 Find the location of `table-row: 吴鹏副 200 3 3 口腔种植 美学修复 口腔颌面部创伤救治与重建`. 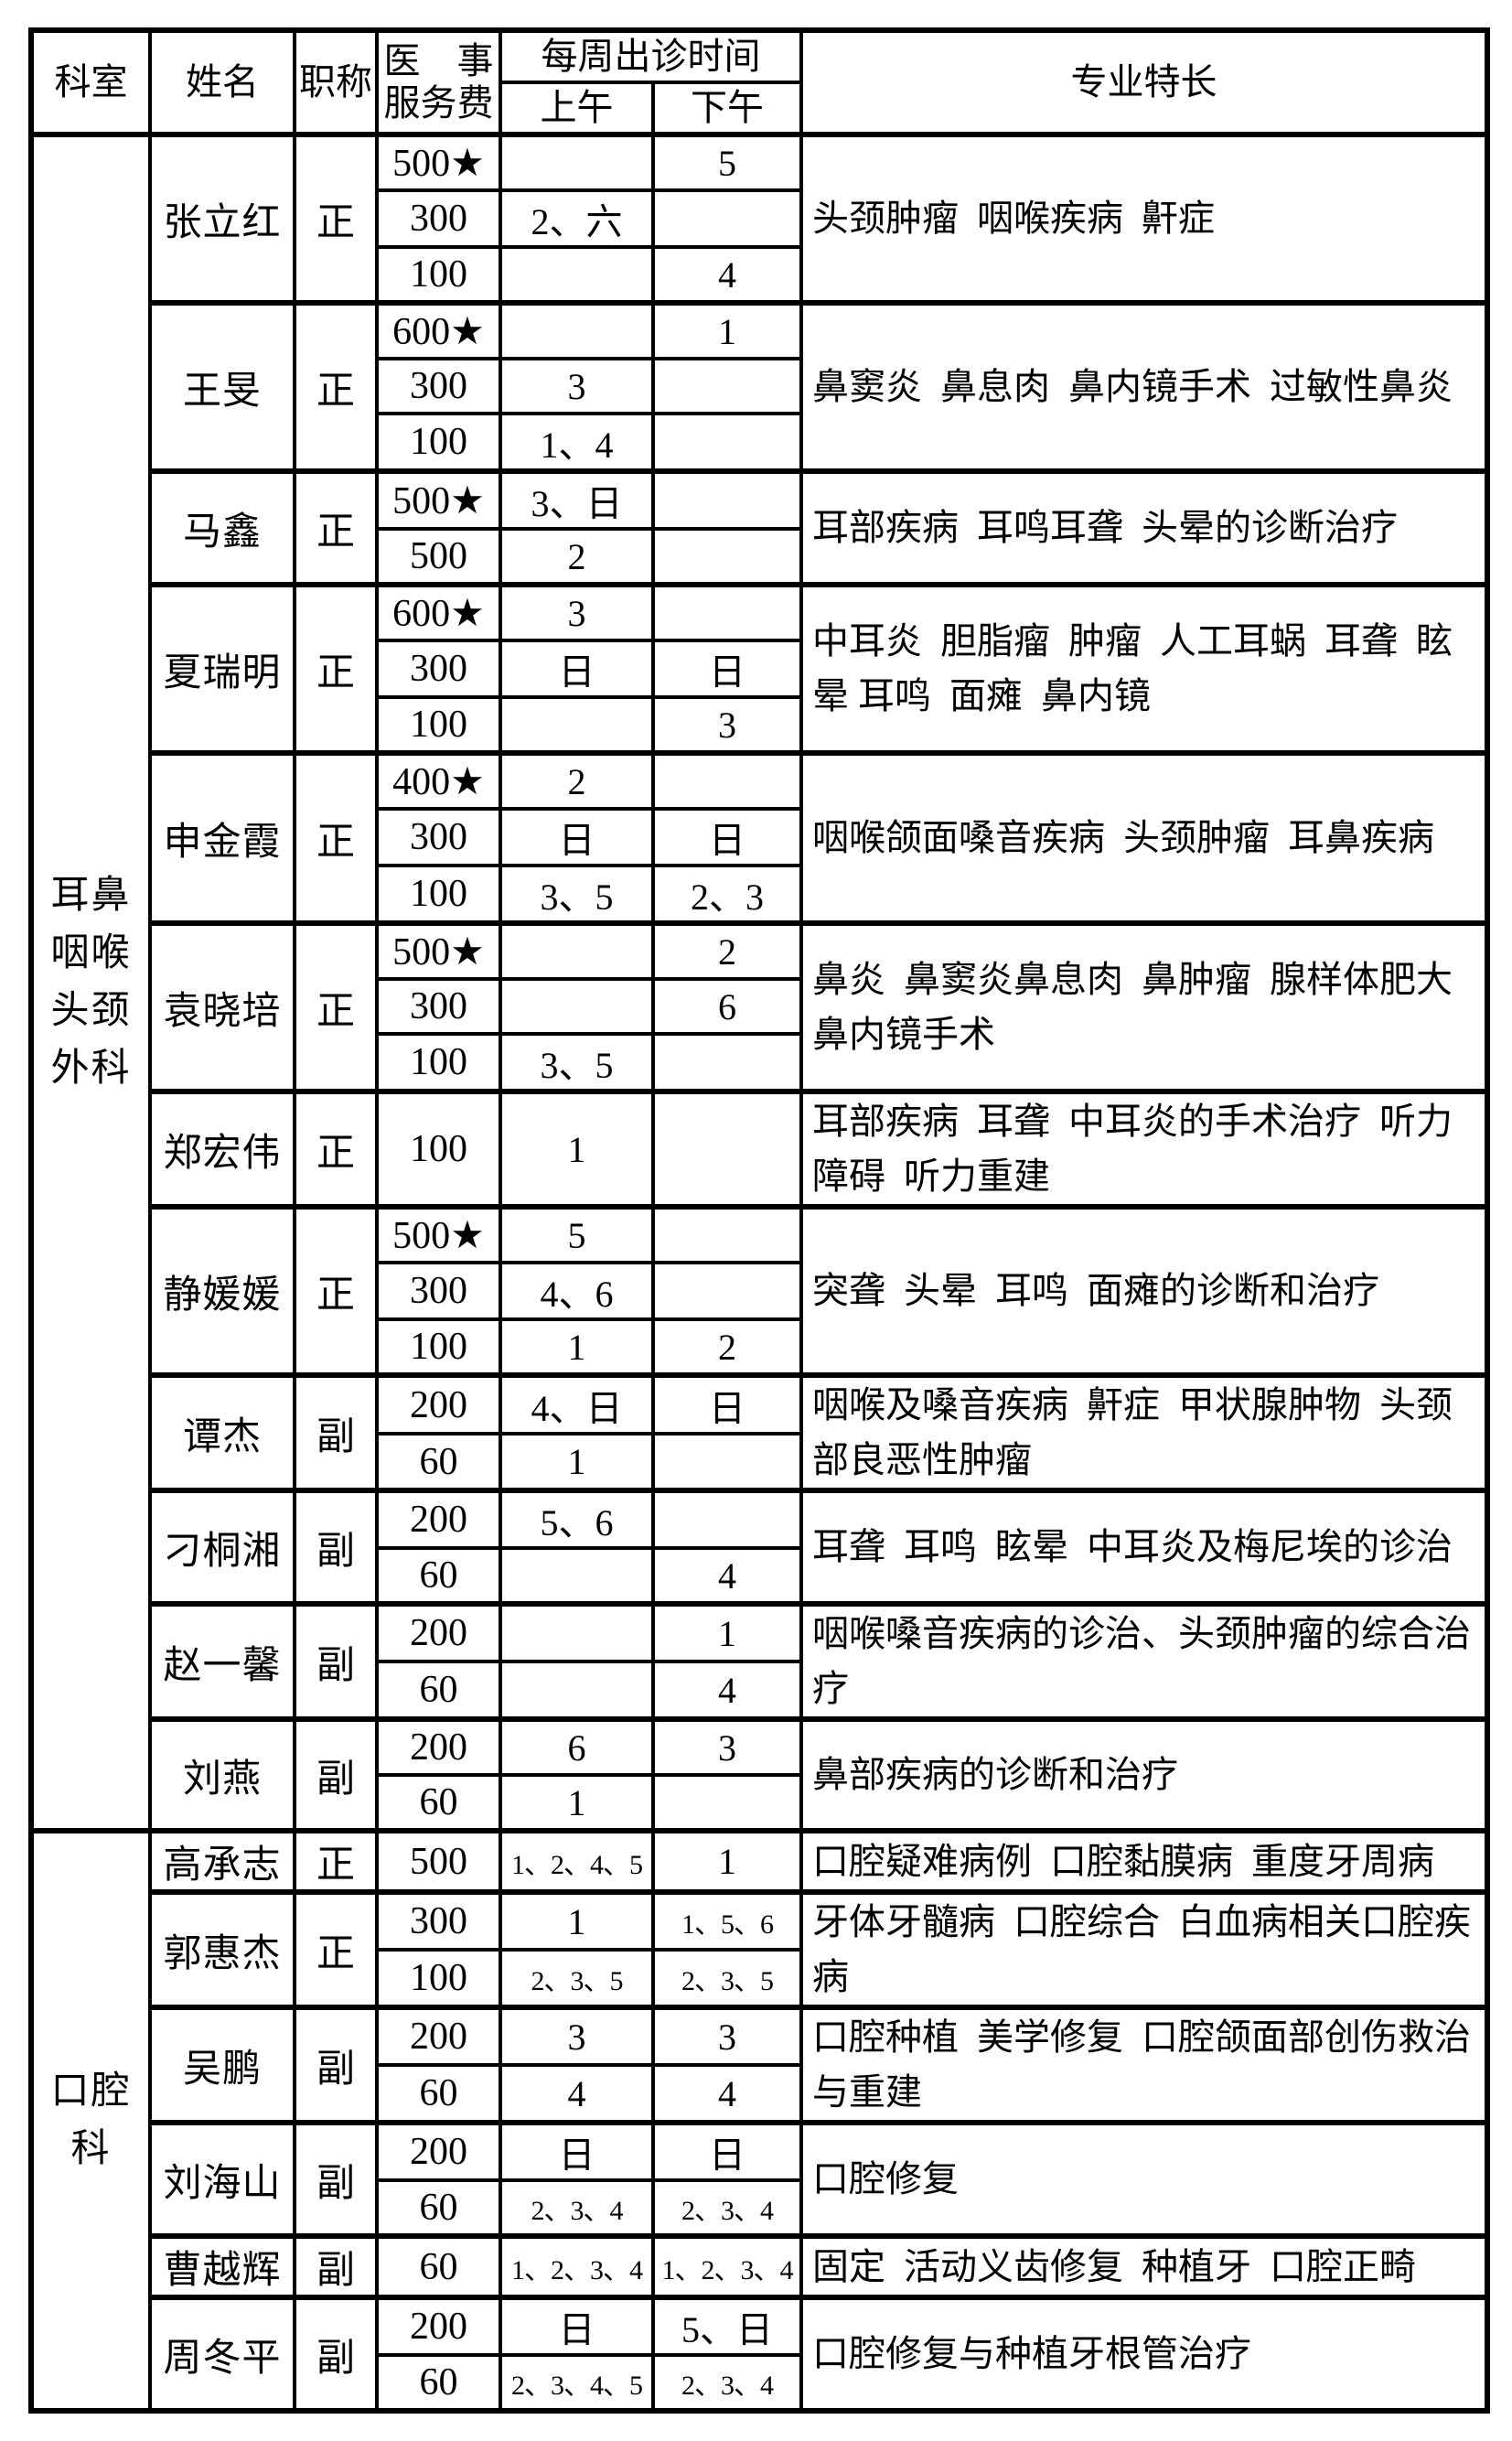

table-row: 吴鹏副 200 3 3 口腔种植 美学修复 口腔颌面部创伤救治与重建 is located at coordinates (760, 2064).